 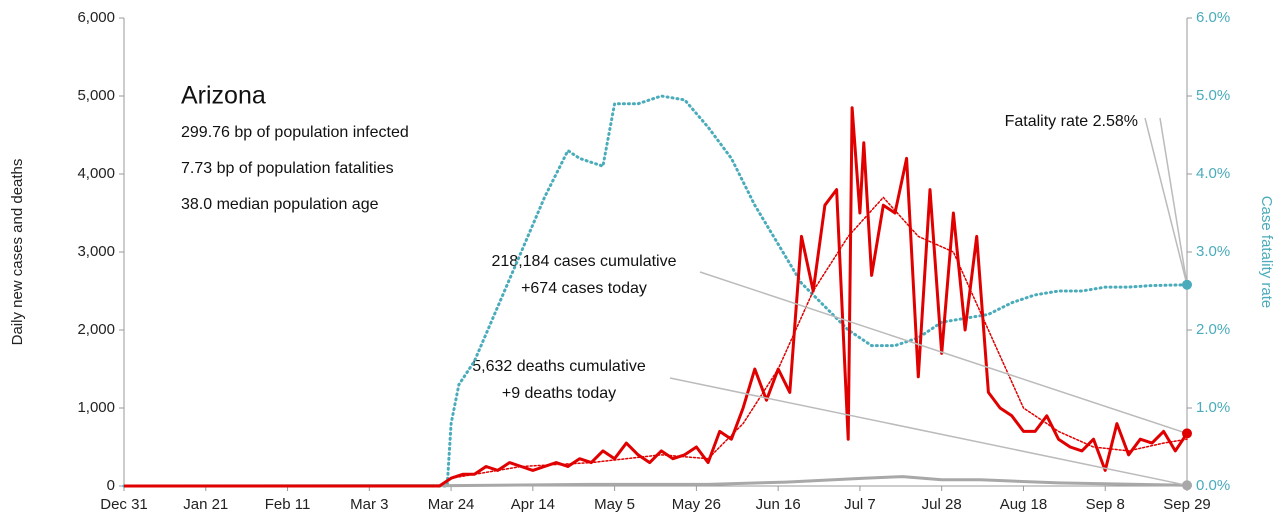 I want to click on y-tick-label: 6,000, so click(x=96, y=17).